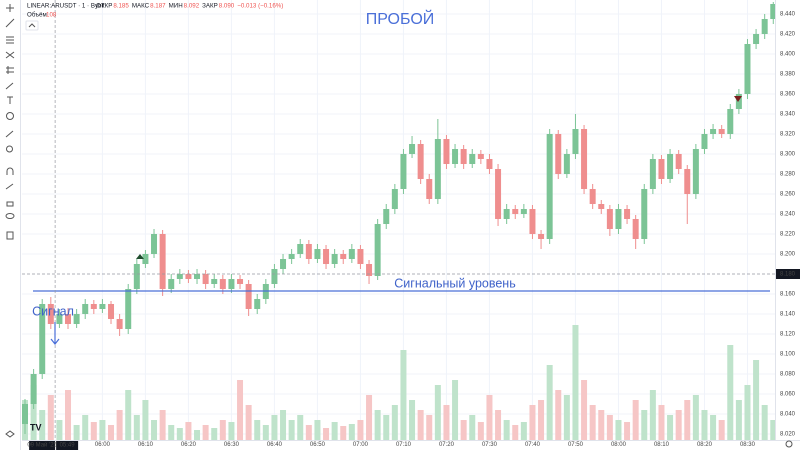 This screenshot has width=800, height=450. What do you see at coordinates (10, 216) in the screenshot?
I see `tool-visibility` at bounding box center [10, 216].